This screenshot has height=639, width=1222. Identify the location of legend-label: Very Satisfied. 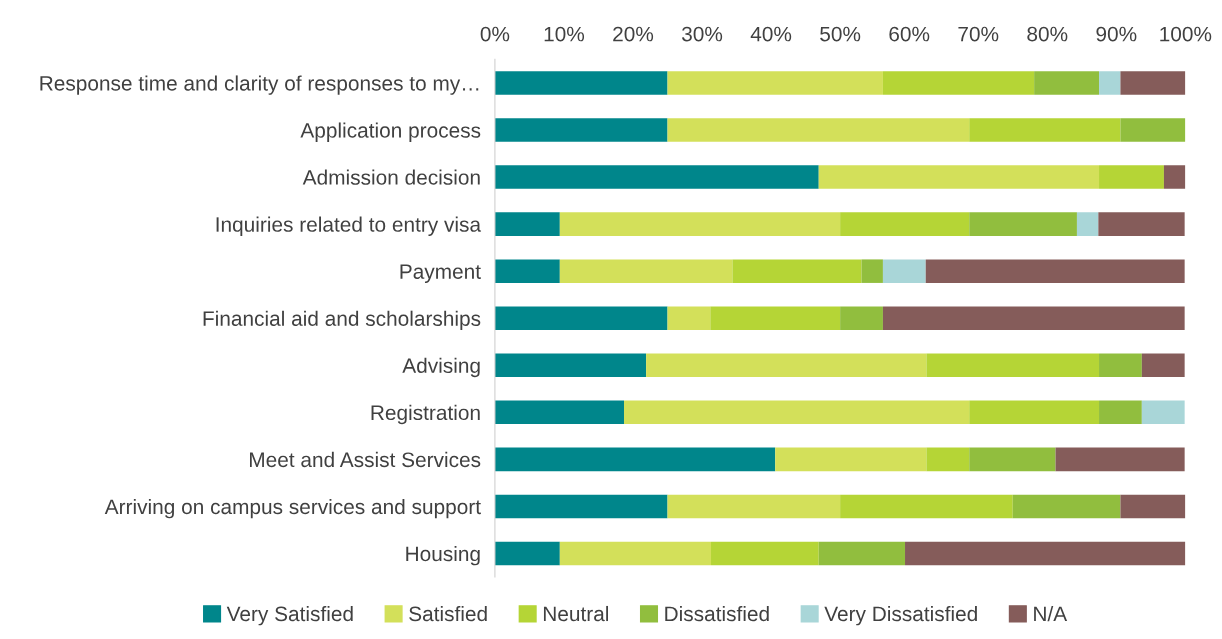
(289, 615).